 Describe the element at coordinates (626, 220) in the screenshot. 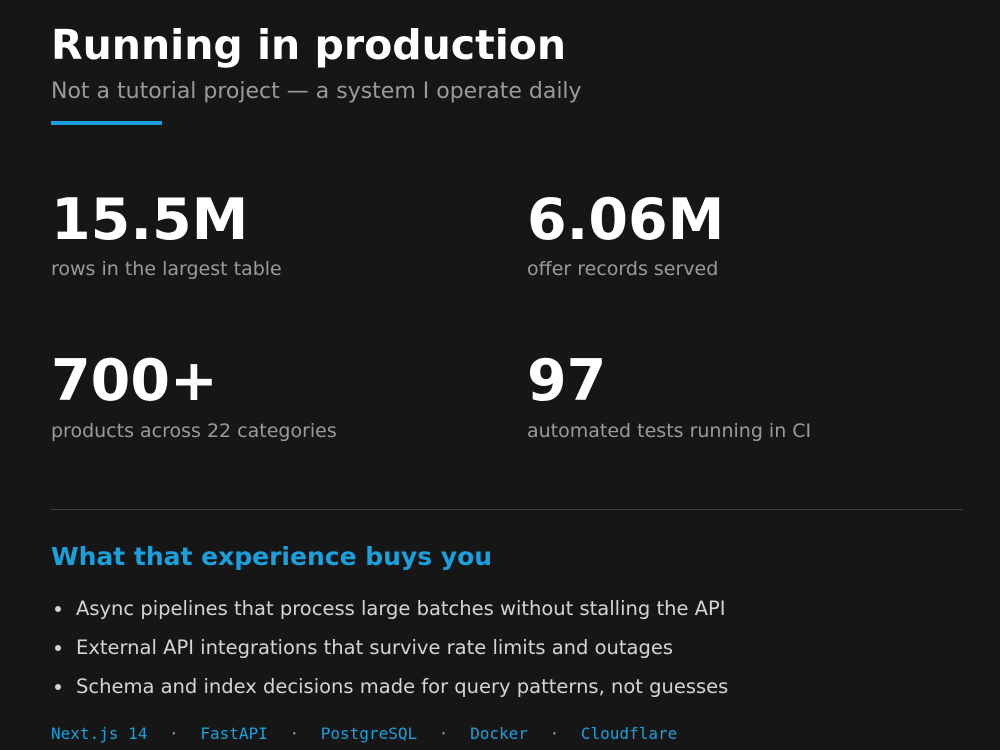

I see `stat-value: 6.06M` at that location.